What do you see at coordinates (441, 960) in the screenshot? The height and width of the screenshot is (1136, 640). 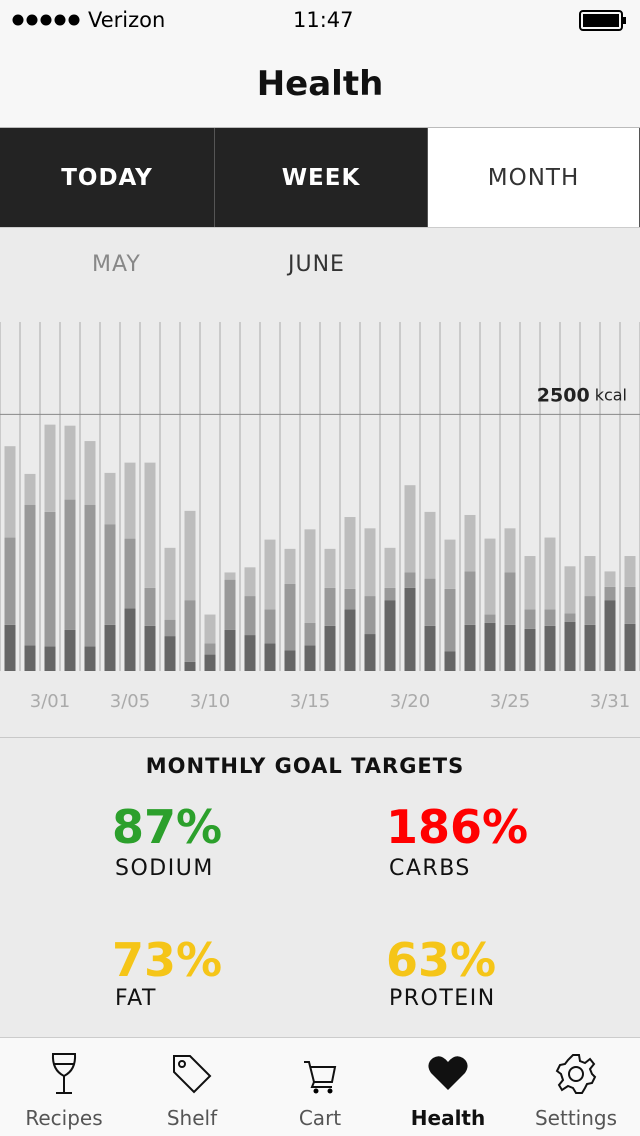 I see `goal-value: 63%` at bounding box center [441, 960].